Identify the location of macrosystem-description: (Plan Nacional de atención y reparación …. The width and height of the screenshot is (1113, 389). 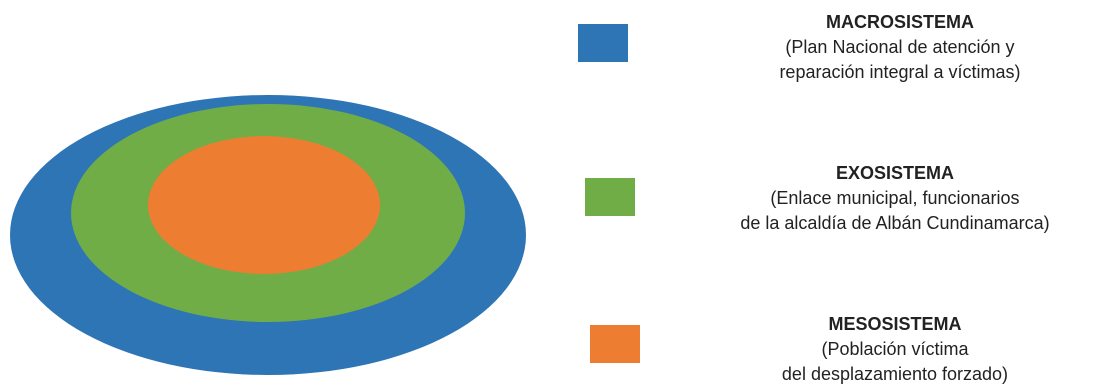
(900, 59).